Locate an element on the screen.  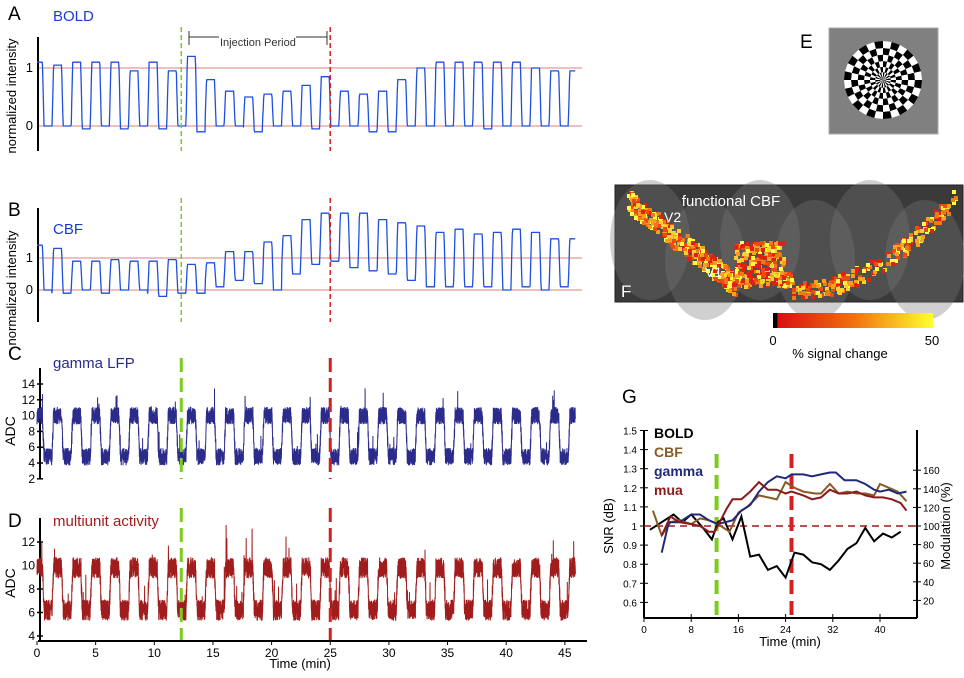
y-tick-label: 10 is located at coordinates (29, 566).